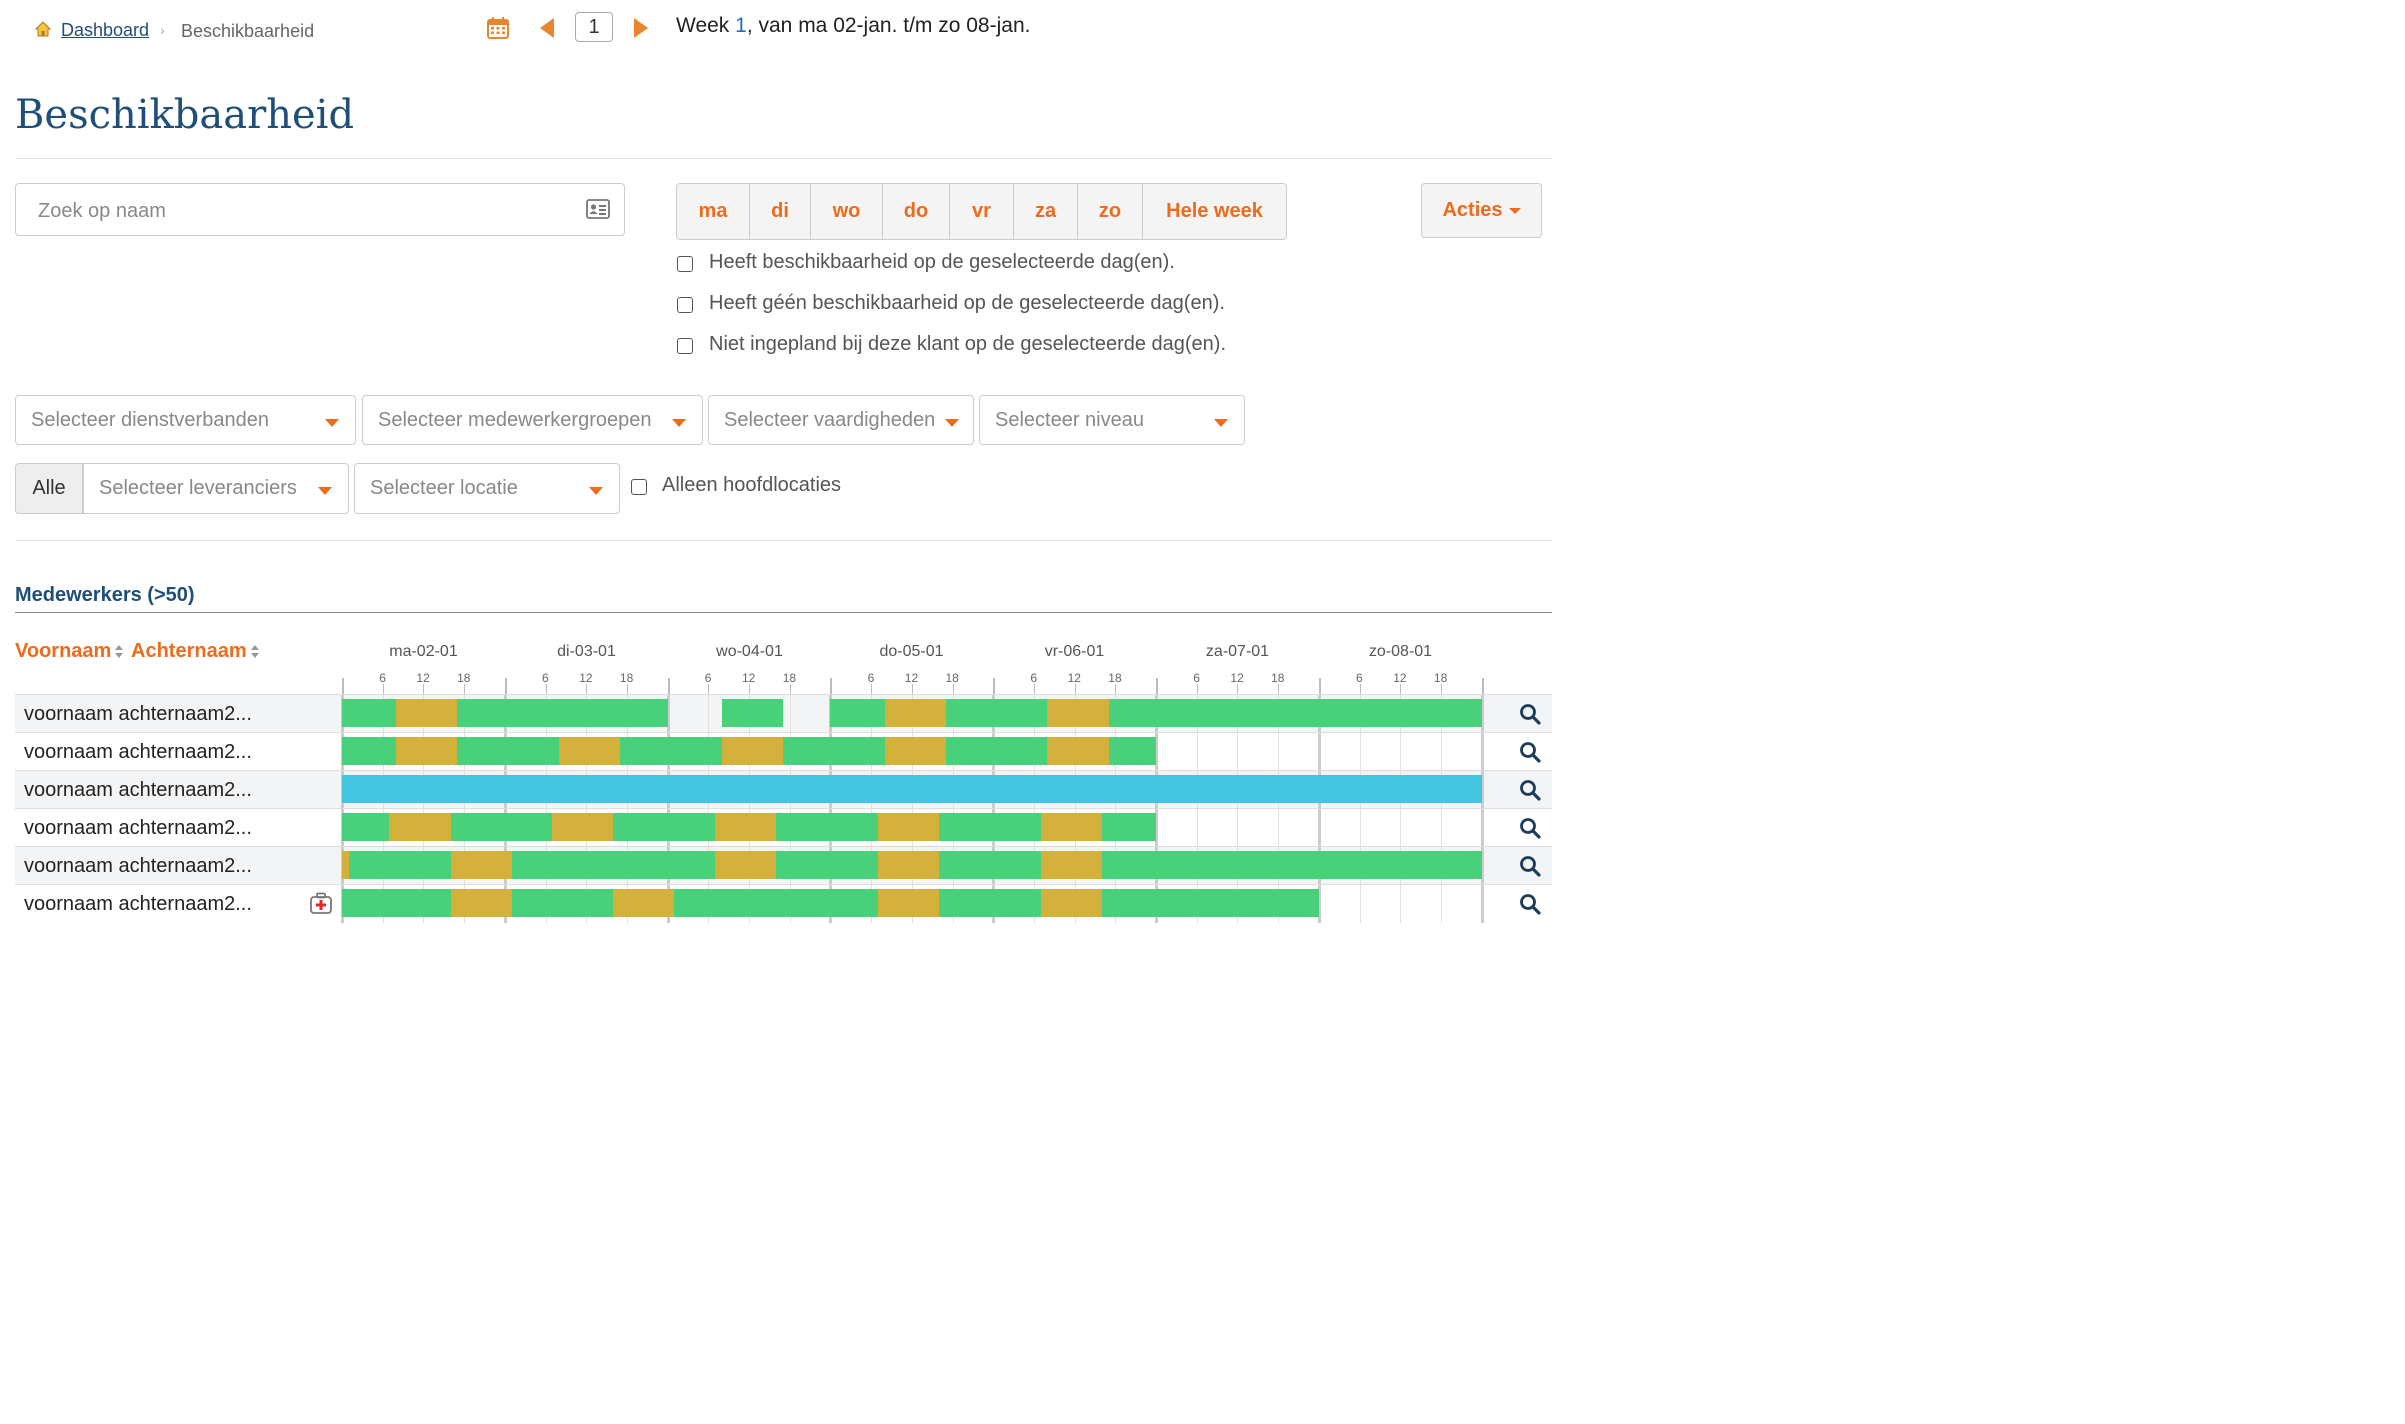 This screenshot has width=2405, height=1424. What do you see at coordinates (498, 28) in the screenshot?
I see `calendar-icon` at bounding box center [498, 28].